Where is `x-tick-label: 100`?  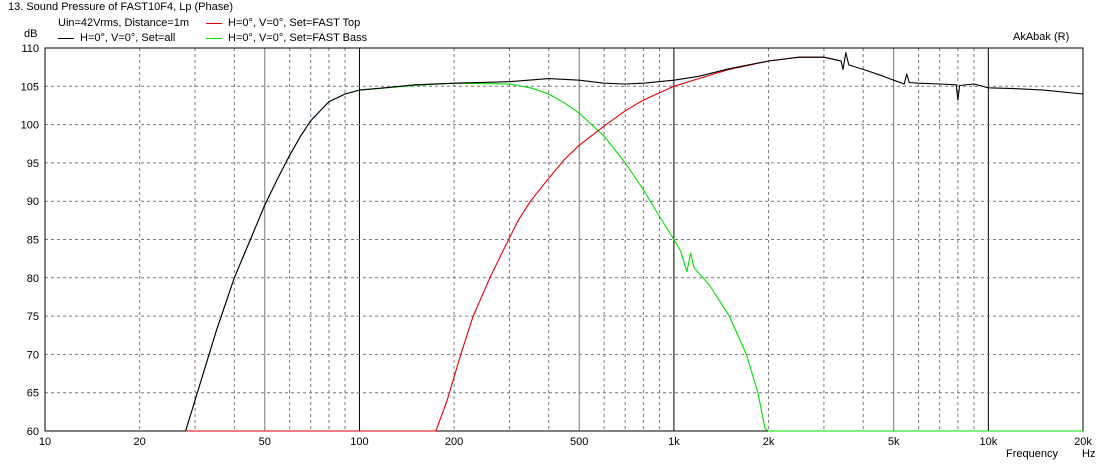
x-tick-label: 100 is located at coordinates (359, 442).